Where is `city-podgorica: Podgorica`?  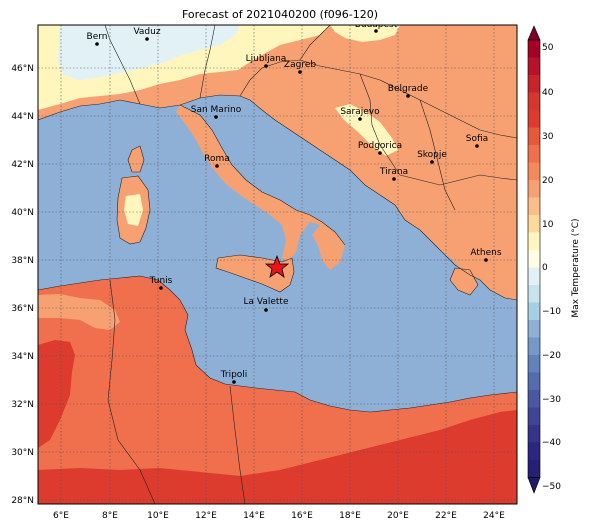 city-podgorica: Podgorica is located at coordinates (380, 148).